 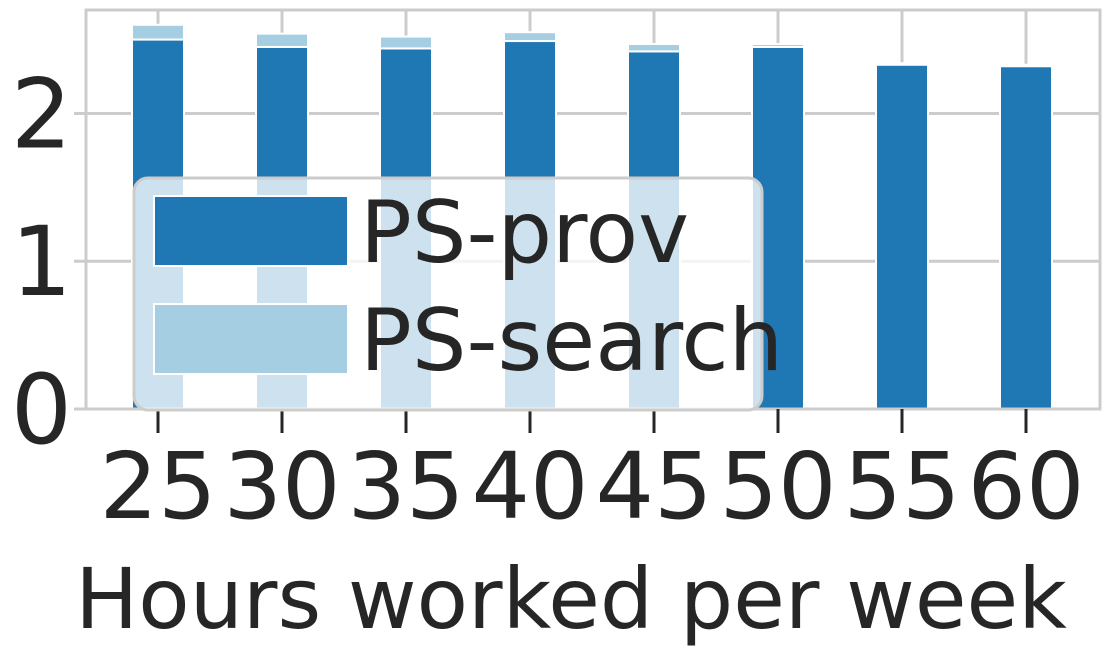 What do you see at coordinates (571, 599) in the screenshot?
I see `x-axis-title: Hours worked per week` at bounding box center [571, 599].